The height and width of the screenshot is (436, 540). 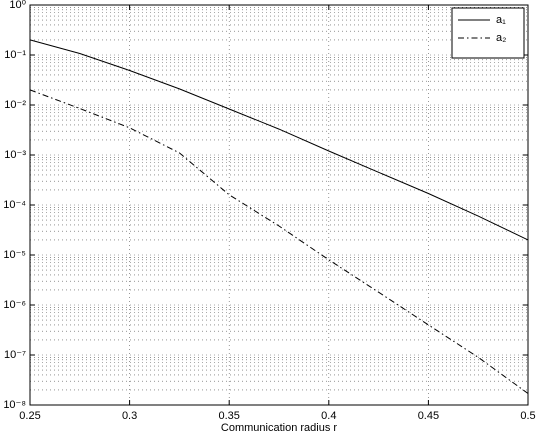 I want to click on legend-label: a₂, so click(x=501, y=38).